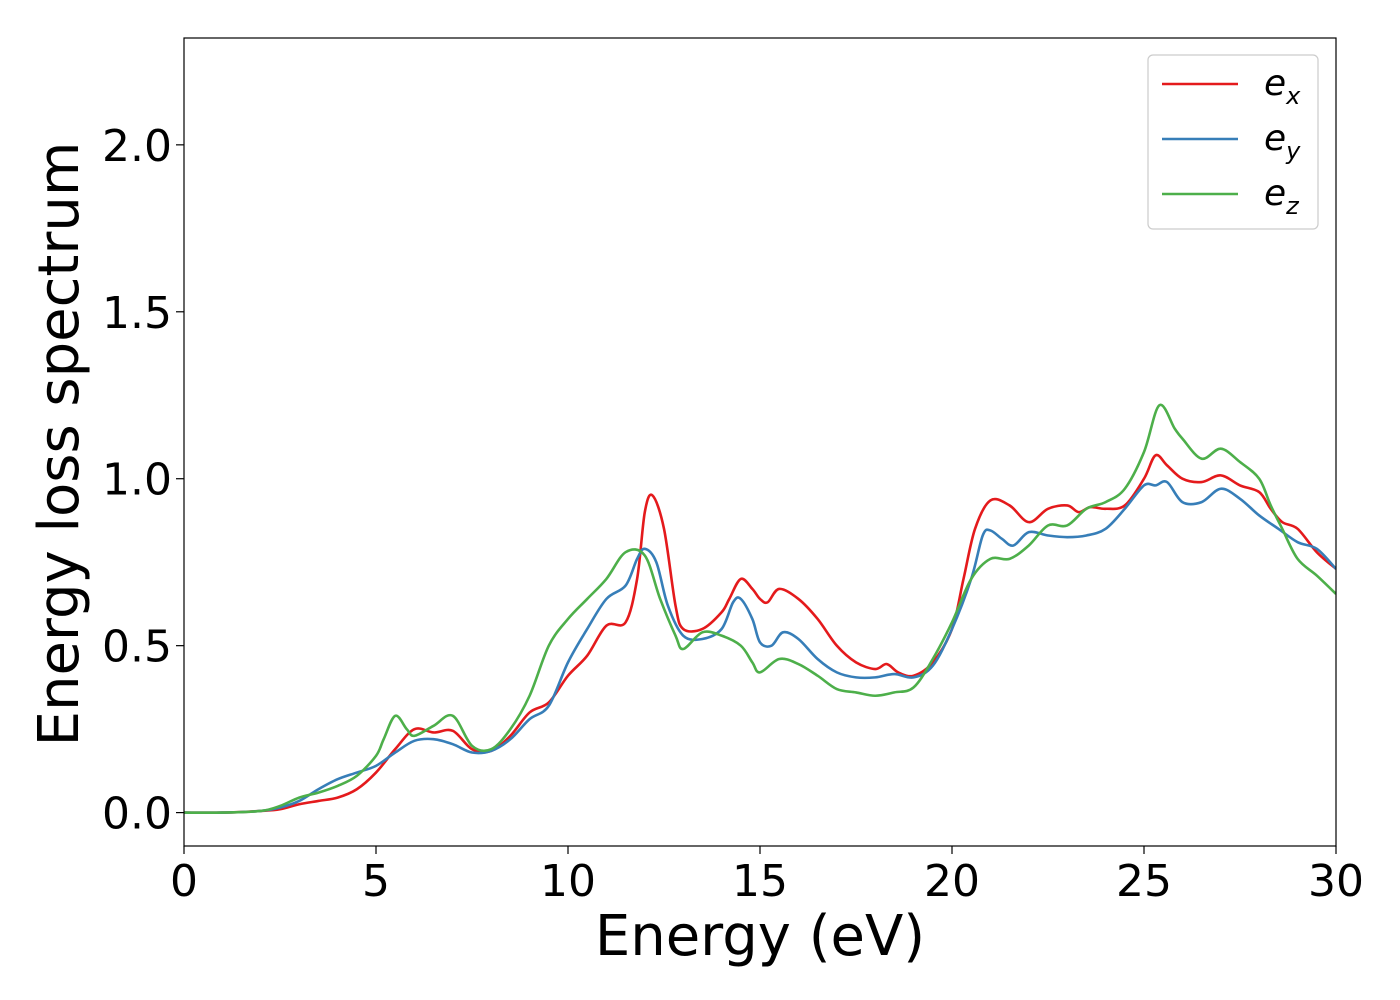  Describe the element at coordinates (1282, 196) in the screenshot. I see `legend-label-ez: ez` at that location.